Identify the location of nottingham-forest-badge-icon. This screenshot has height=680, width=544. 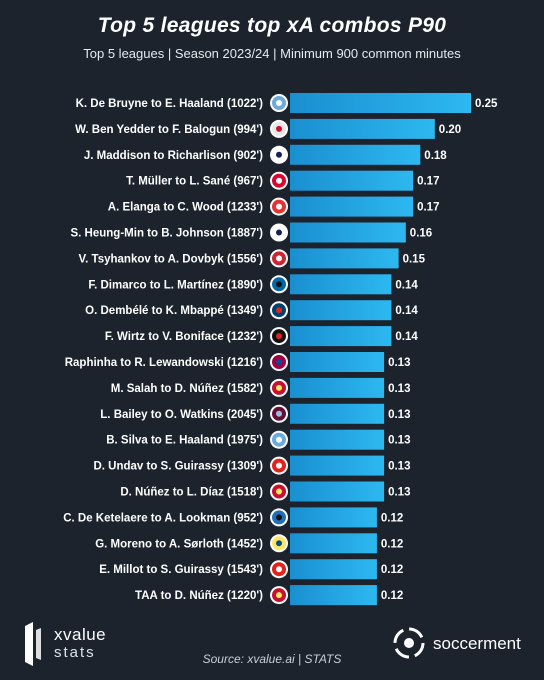
(279, 206).